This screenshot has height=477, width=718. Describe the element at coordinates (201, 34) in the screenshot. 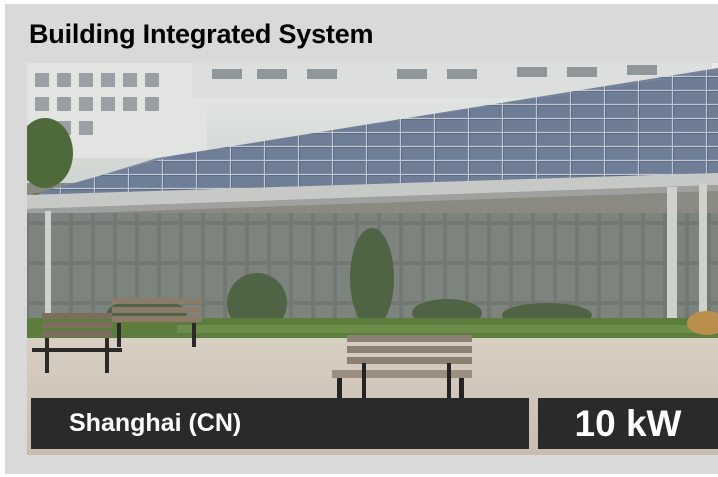

I see `card-title: Building Integrated System` at that location.